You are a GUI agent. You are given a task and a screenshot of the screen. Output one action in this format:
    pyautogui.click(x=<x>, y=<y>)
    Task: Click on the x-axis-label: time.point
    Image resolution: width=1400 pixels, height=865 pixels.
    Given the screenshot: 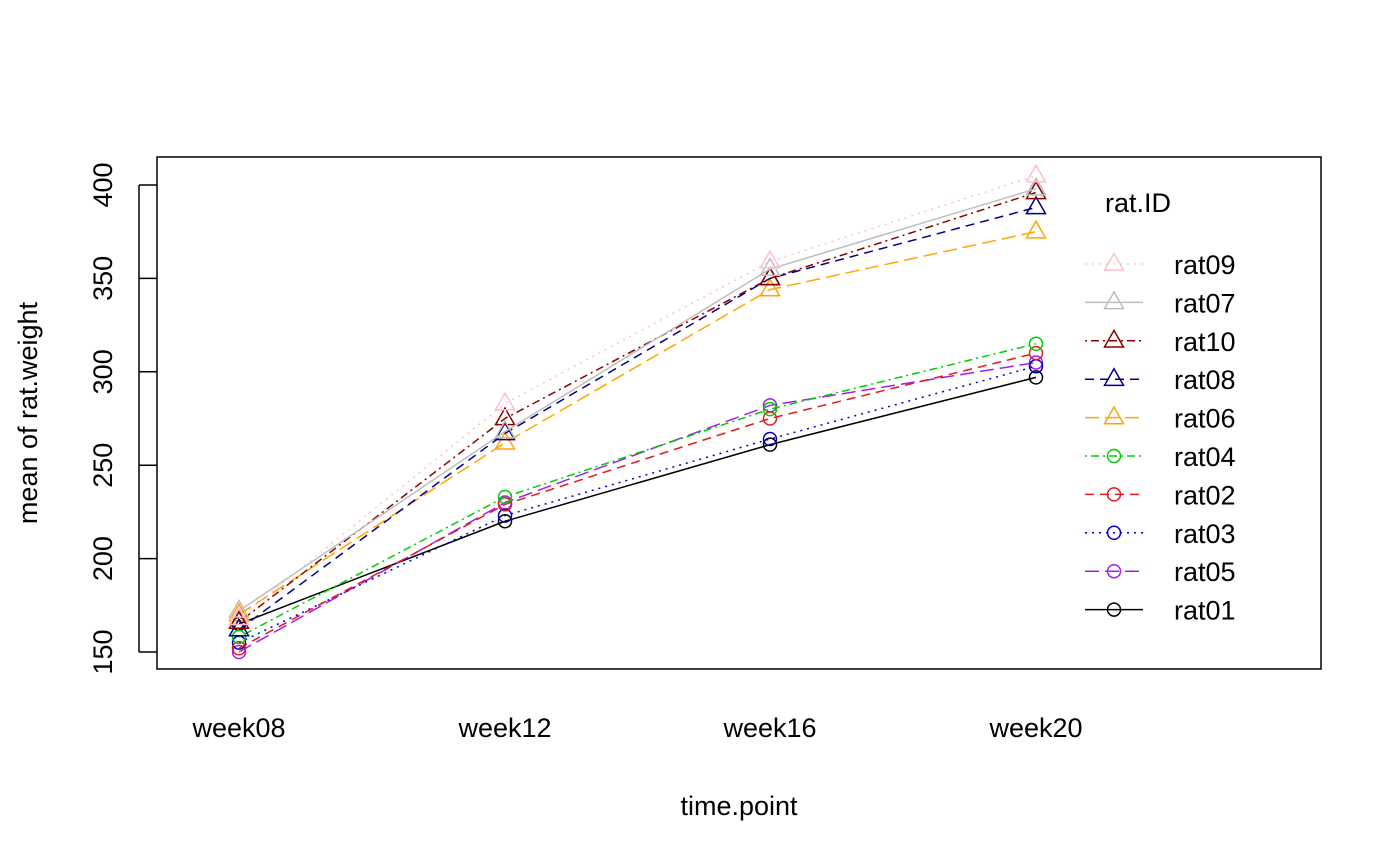 What is the action you would take?
    pyautogui.click(x=739, y=806)
    